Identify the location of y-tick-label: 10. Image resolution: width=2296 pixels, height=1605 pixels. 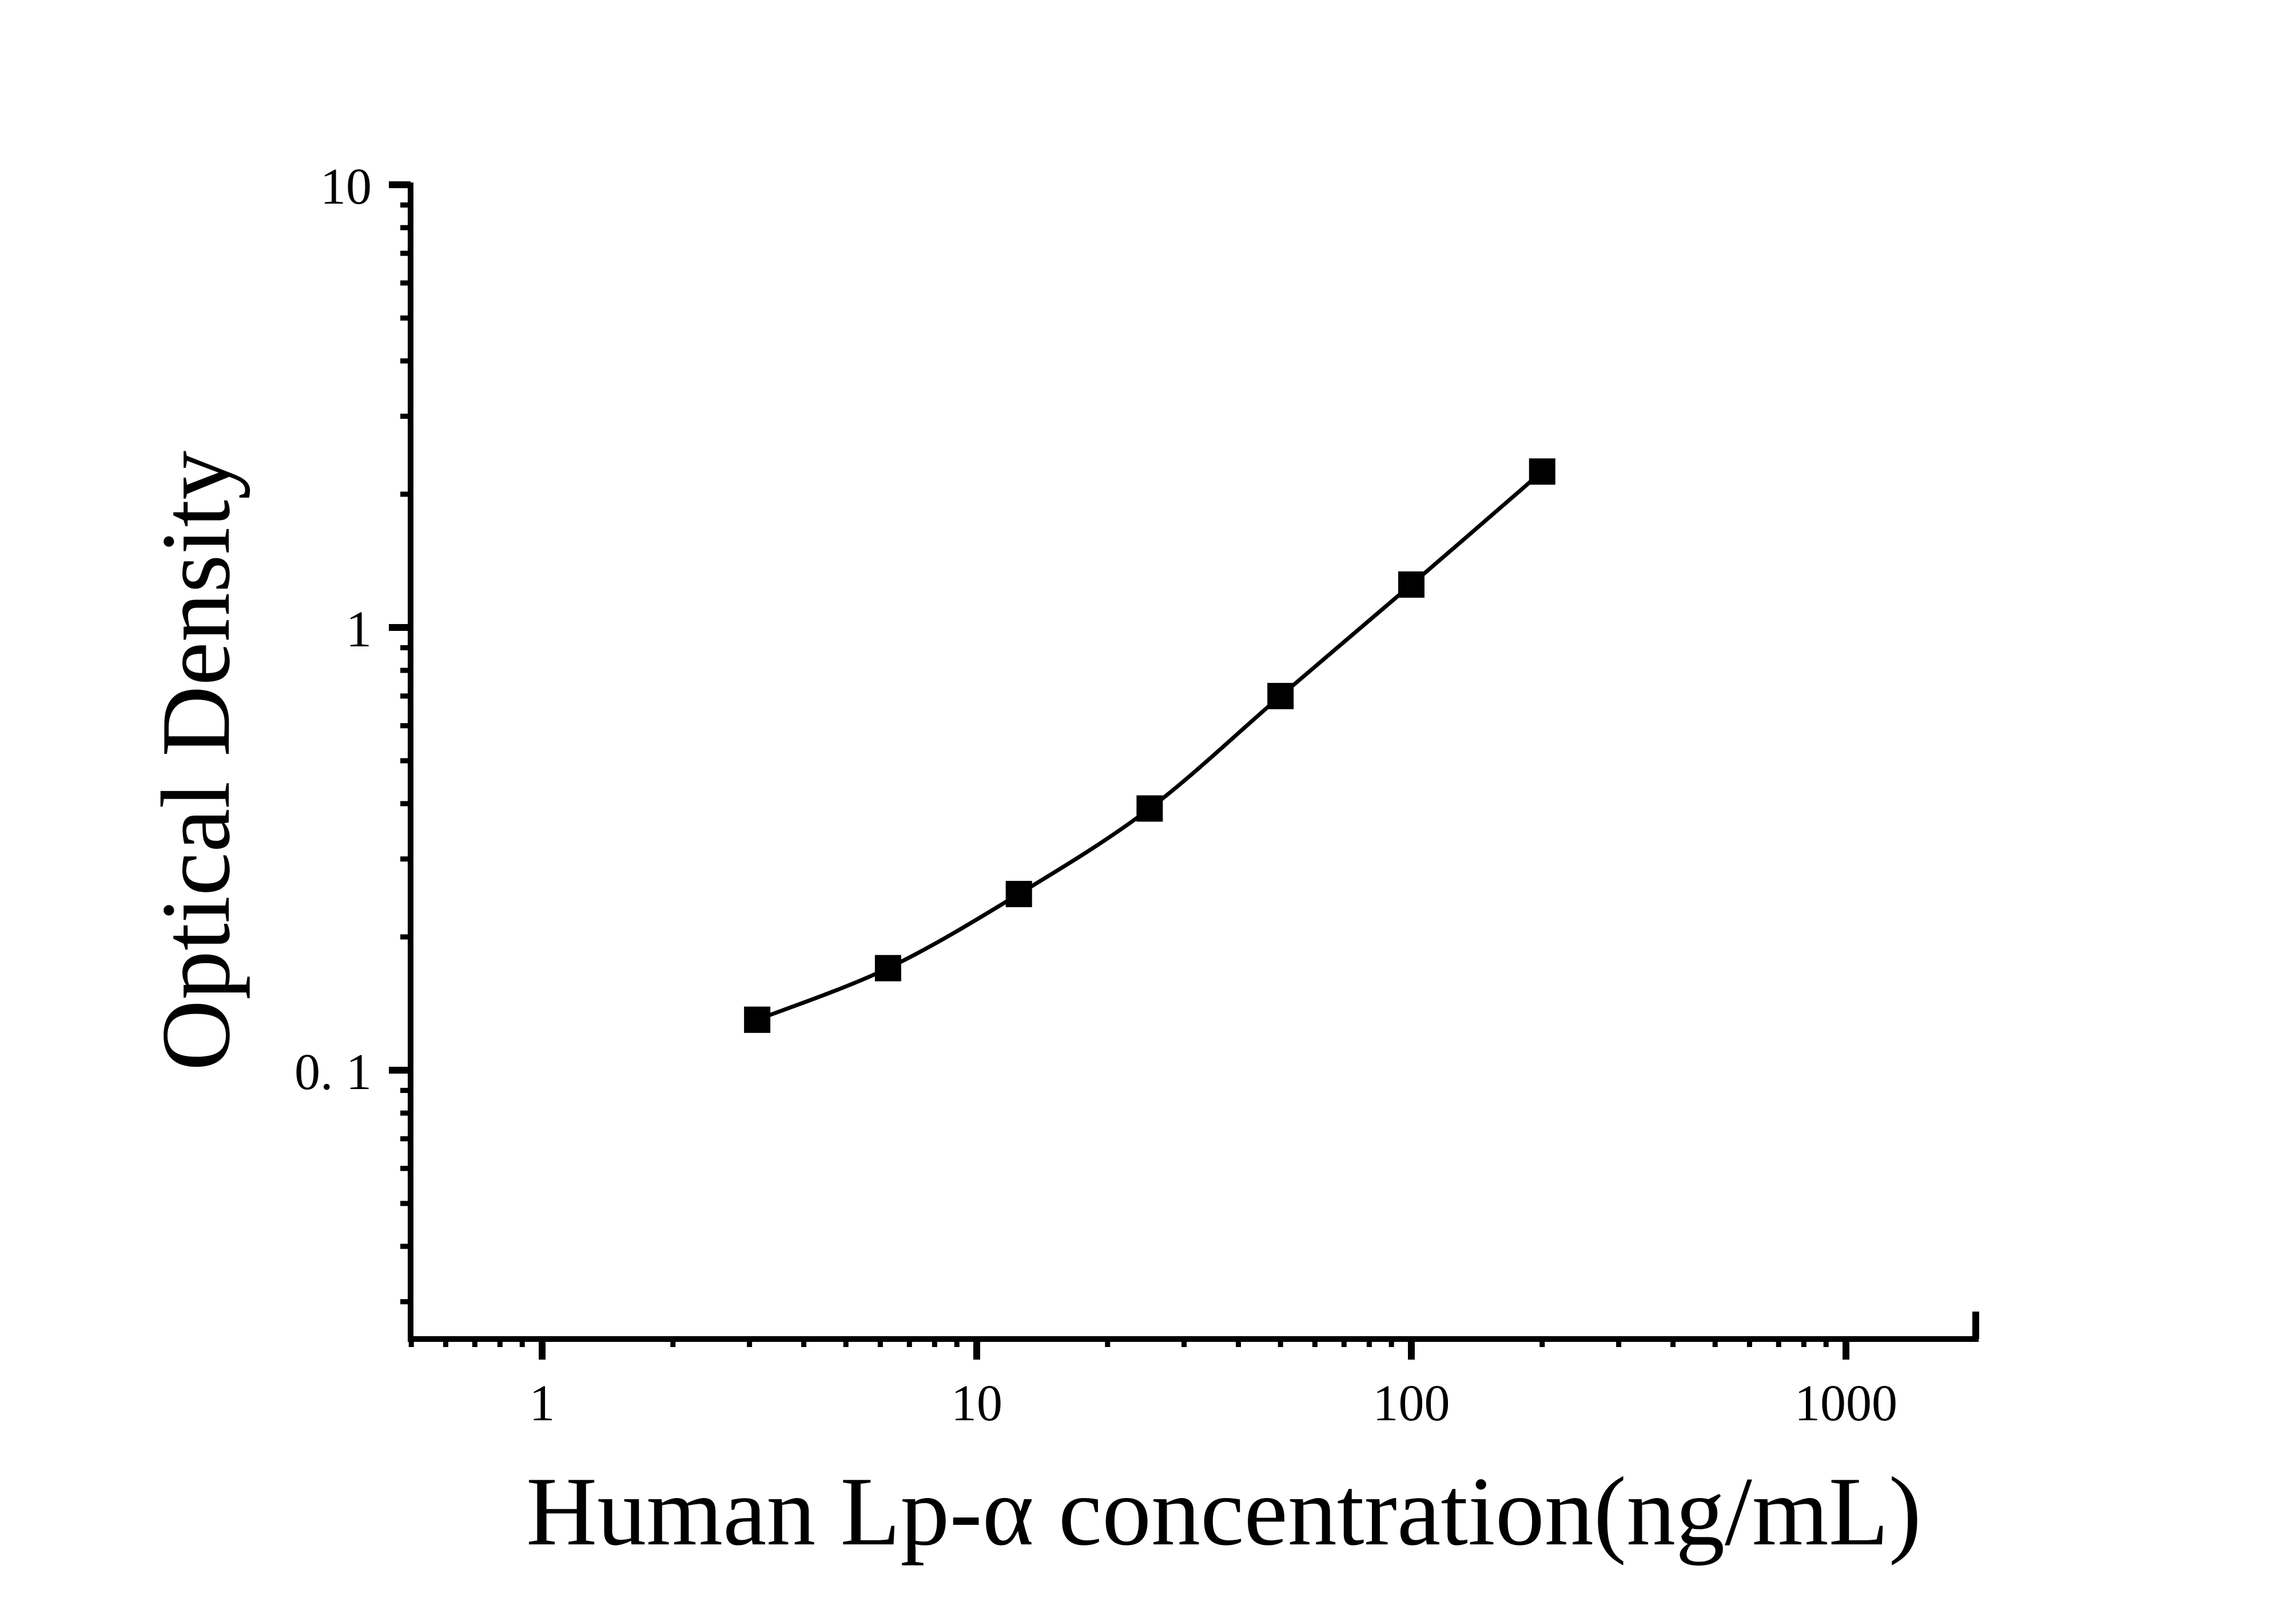
(346, 186).